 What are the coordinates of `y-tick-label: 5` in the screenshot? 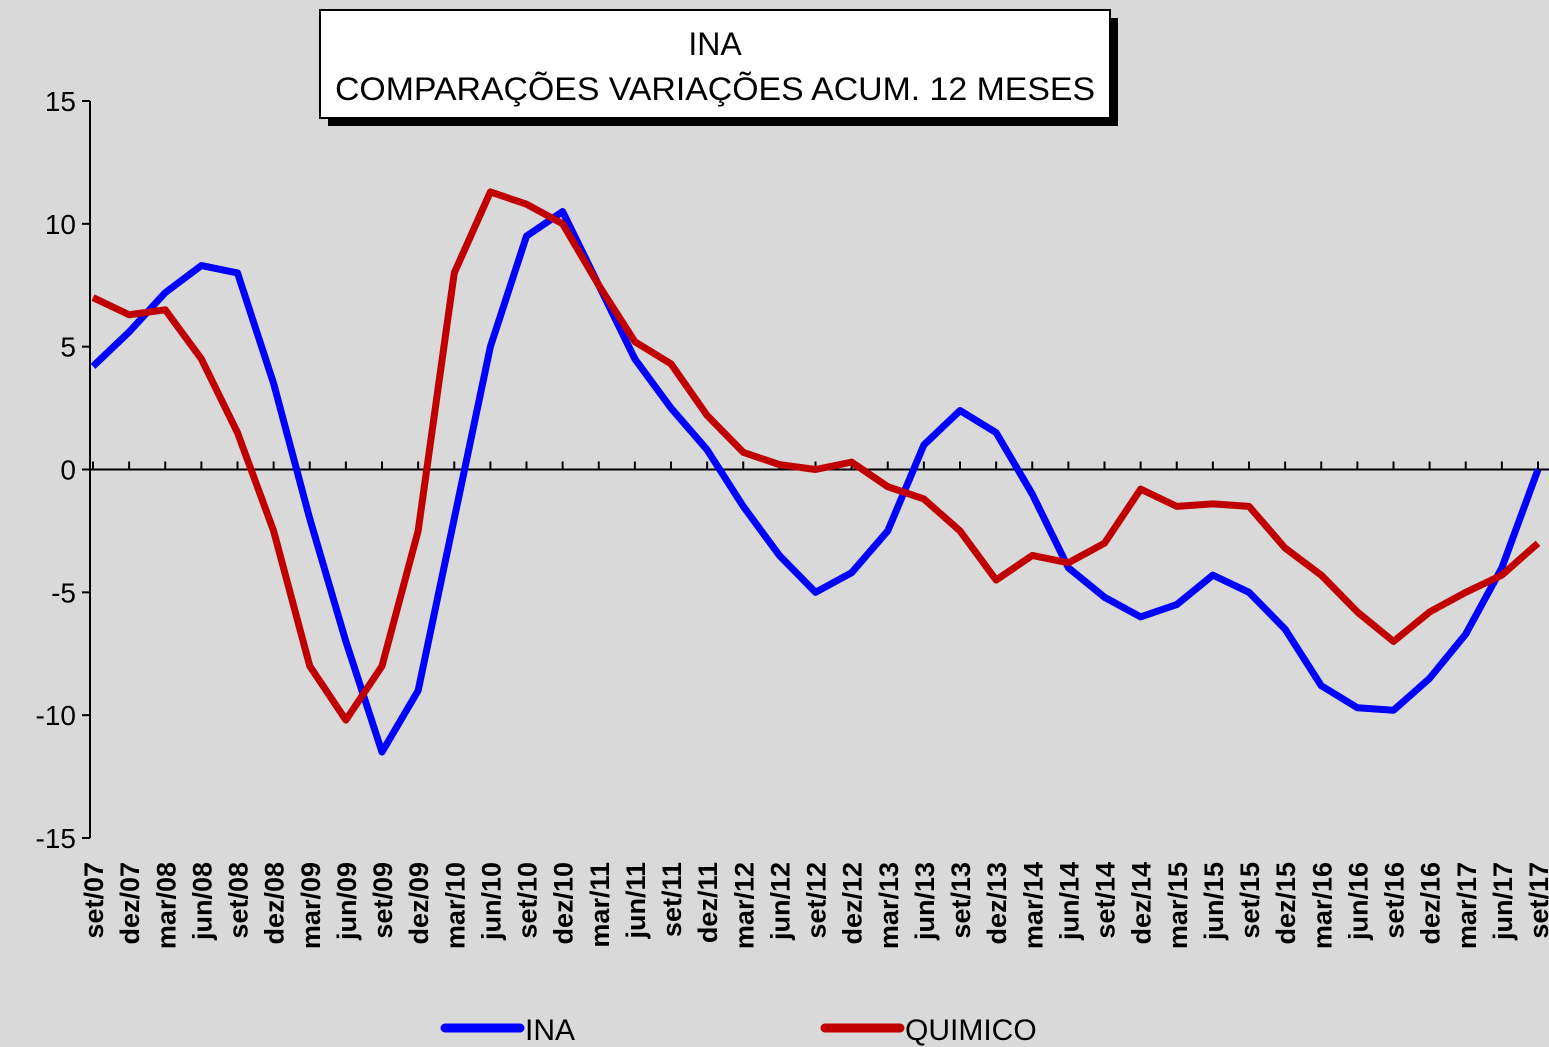 It's located at (68, 347).